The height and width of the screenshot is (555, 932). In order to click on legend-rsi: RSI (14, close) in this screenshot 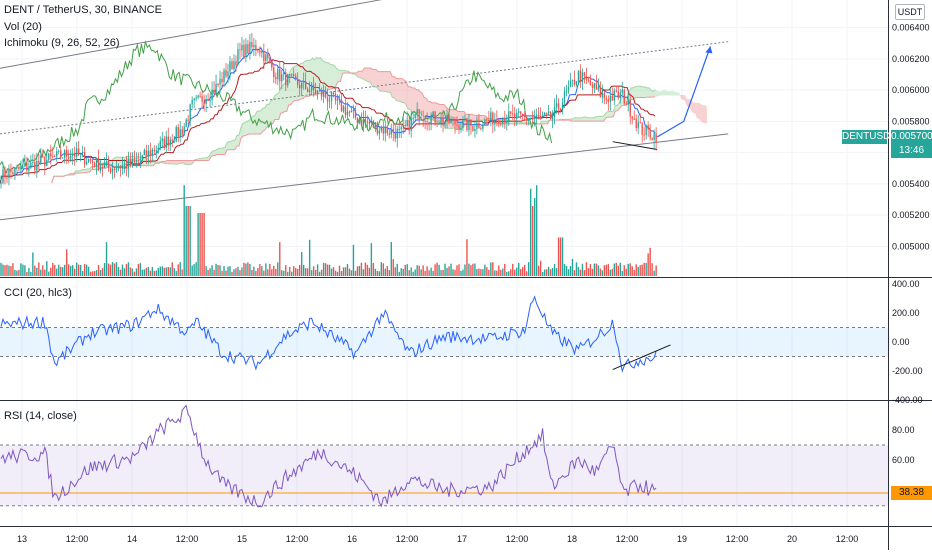, I will do `click(40, 416)`.